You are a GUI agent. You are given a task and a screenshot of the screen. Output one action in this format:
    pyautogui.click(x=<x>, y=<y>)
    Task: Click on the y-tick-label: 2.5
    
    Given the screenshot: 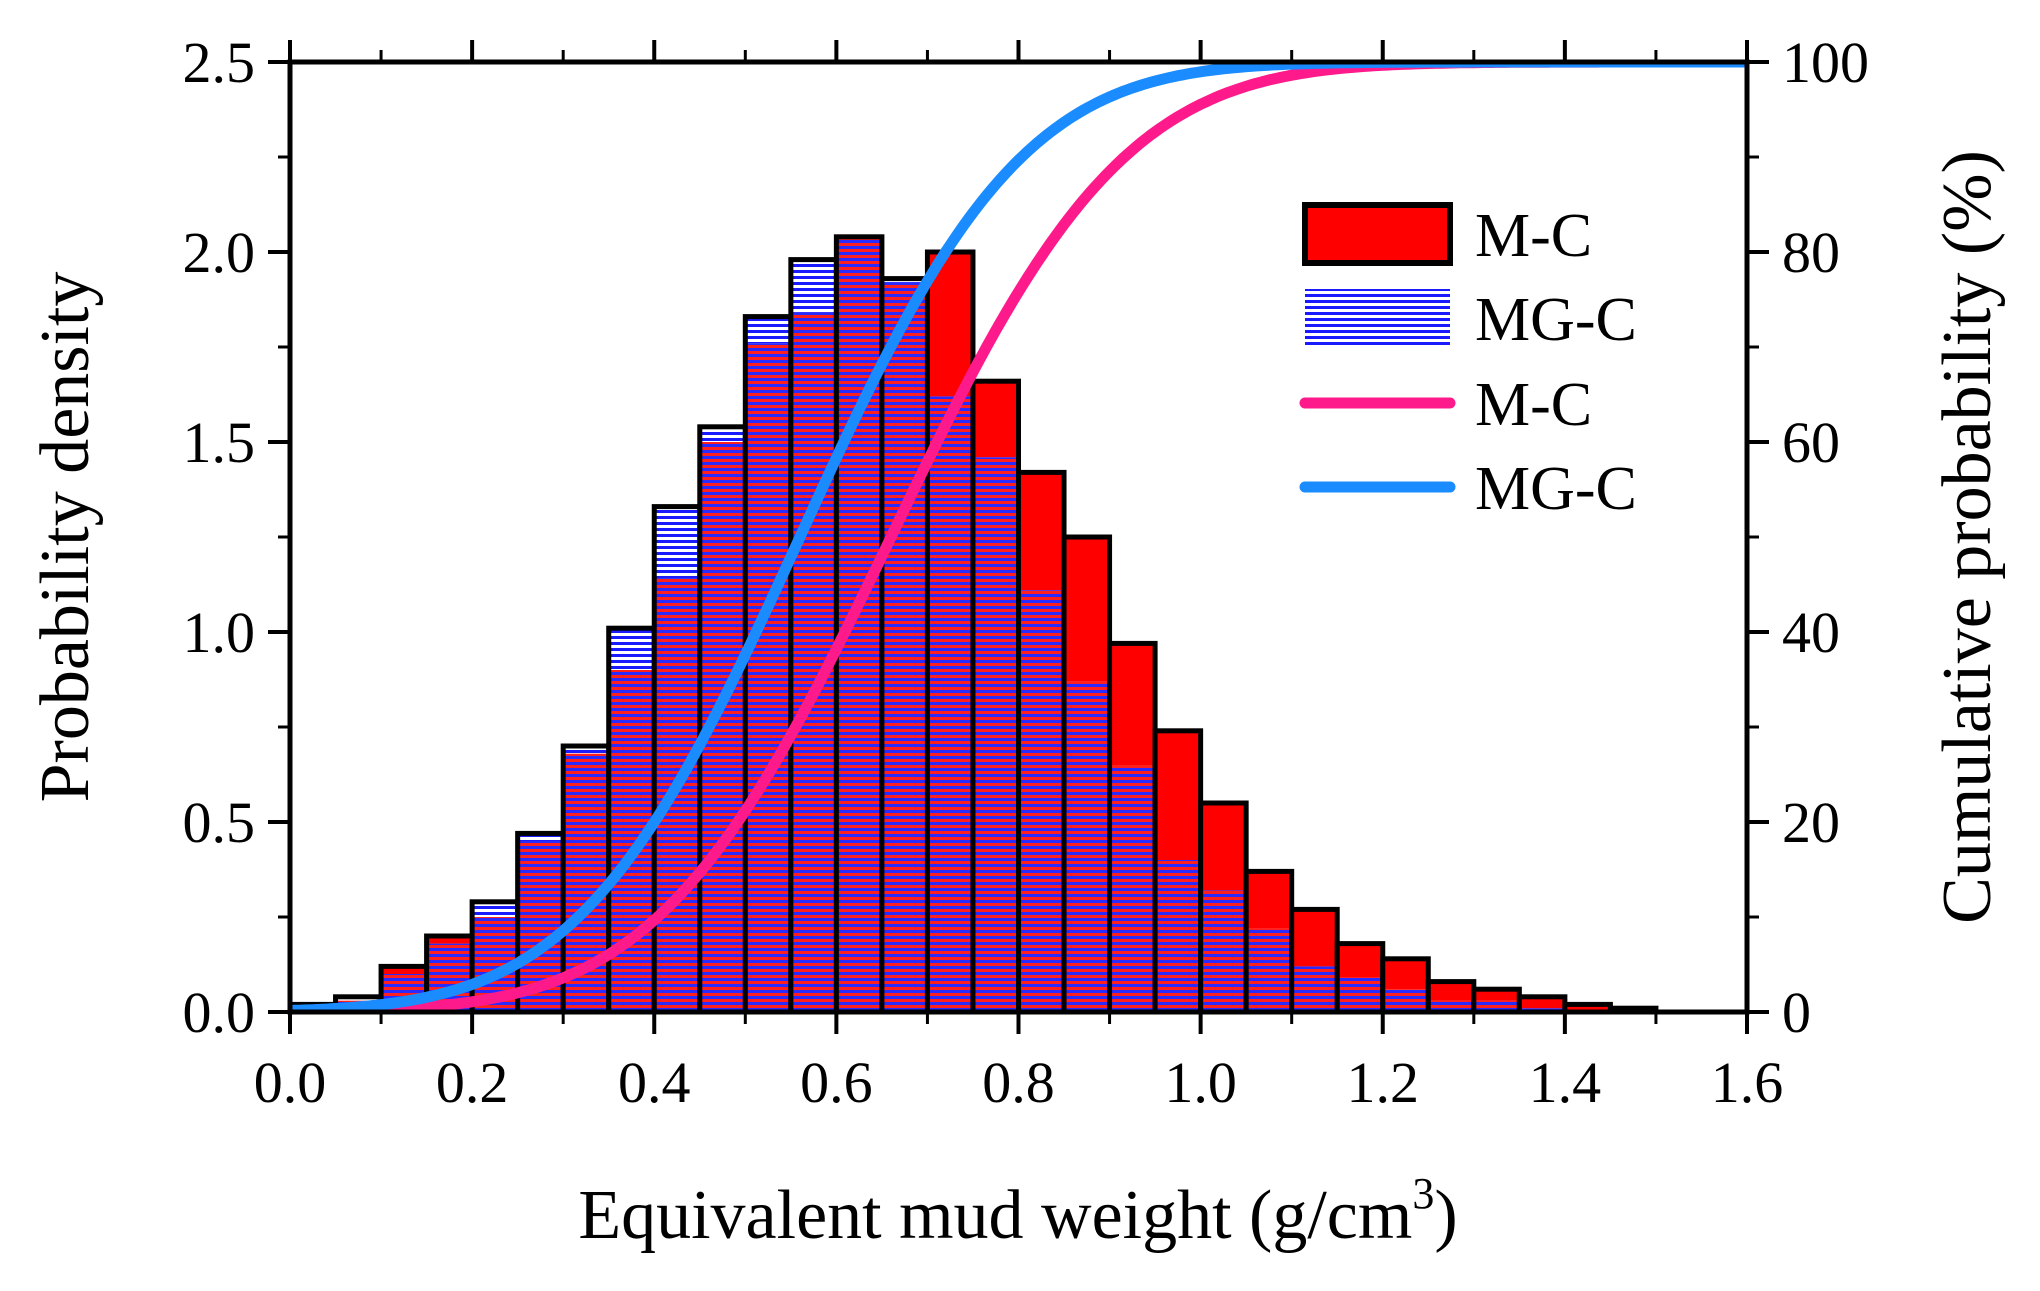 What is the action you would take?
    pyautogui.click(x=219, y=62)
    